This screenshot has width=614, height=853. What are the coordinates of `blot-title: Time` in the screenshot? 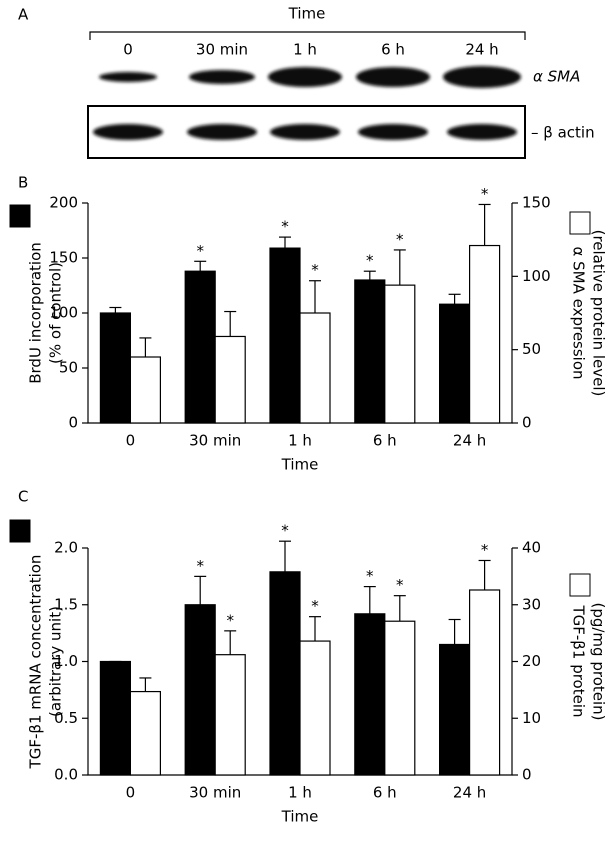 It's located at (307, 14).